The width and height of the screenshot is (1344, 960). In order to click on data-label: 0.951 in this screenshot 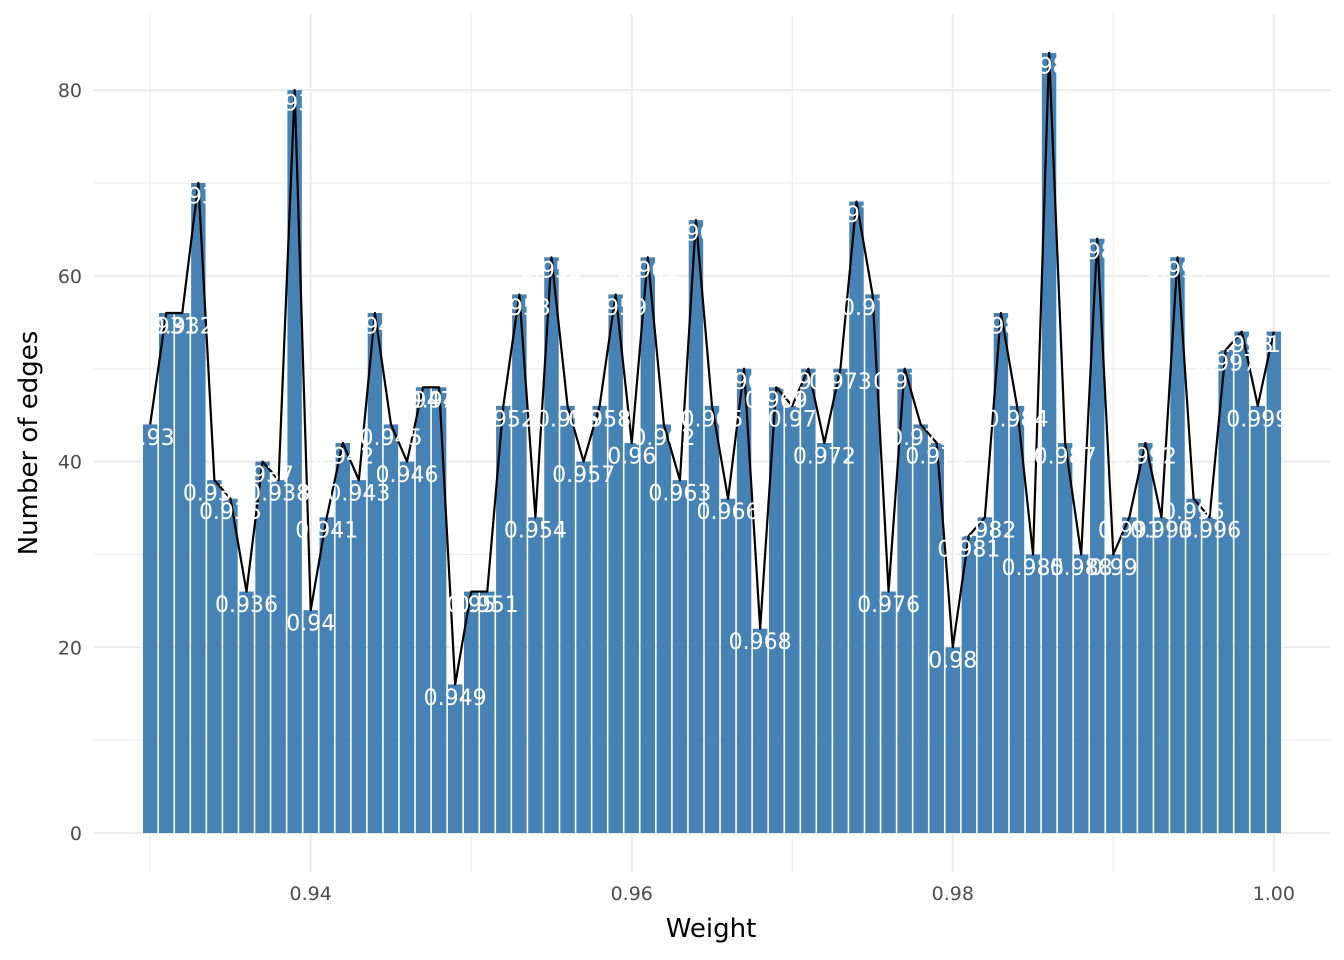, I will do `click(487, 605)`.